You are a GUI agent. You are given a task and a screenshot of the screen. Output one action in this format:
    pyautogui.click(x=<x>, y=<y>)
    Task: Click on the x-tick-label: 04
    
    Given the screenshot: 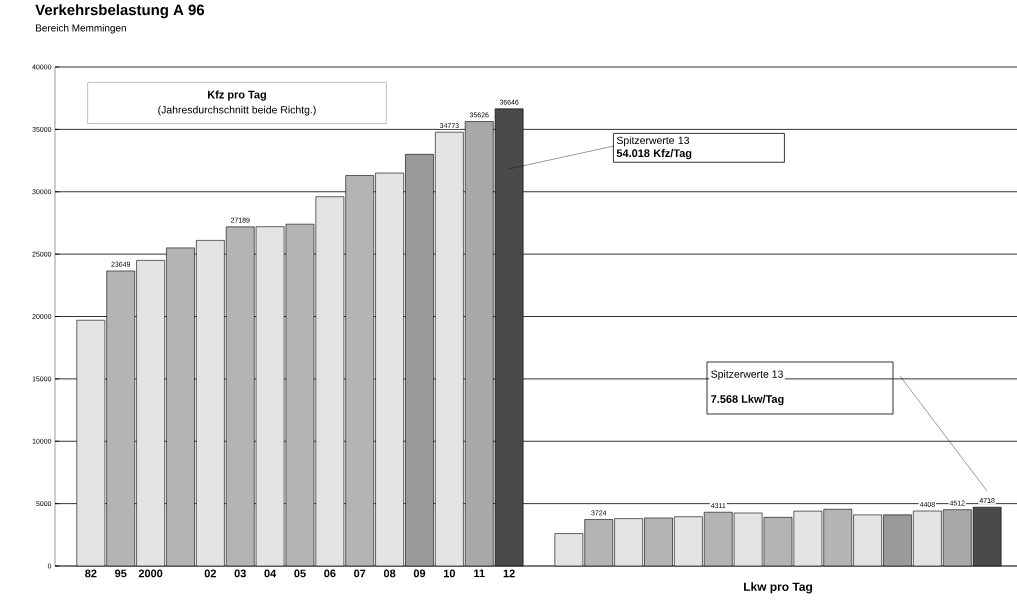 What is the action you would take?
    pyautogui.click(x=270, y=573)
    